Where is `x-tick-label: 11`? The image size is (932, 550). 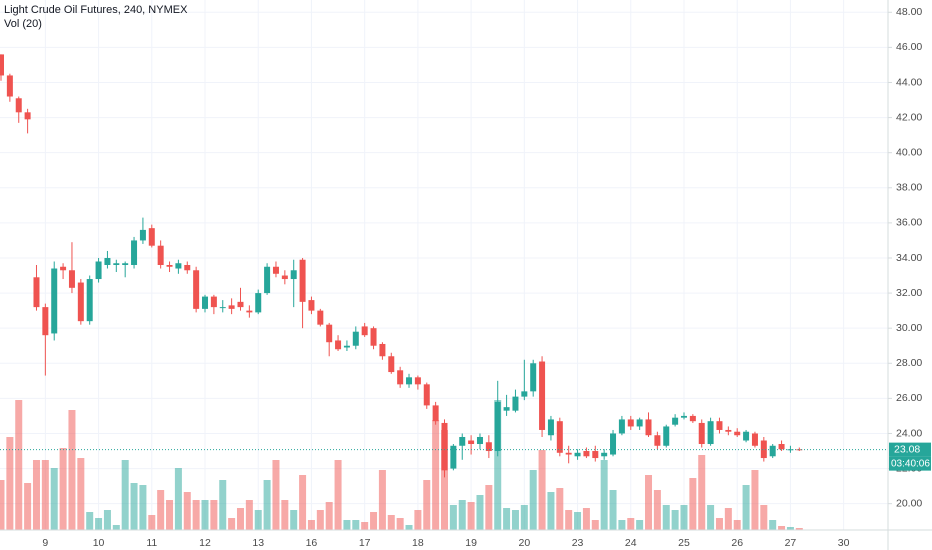
x-tick-label: 11 is located at coordinates (151, 543).